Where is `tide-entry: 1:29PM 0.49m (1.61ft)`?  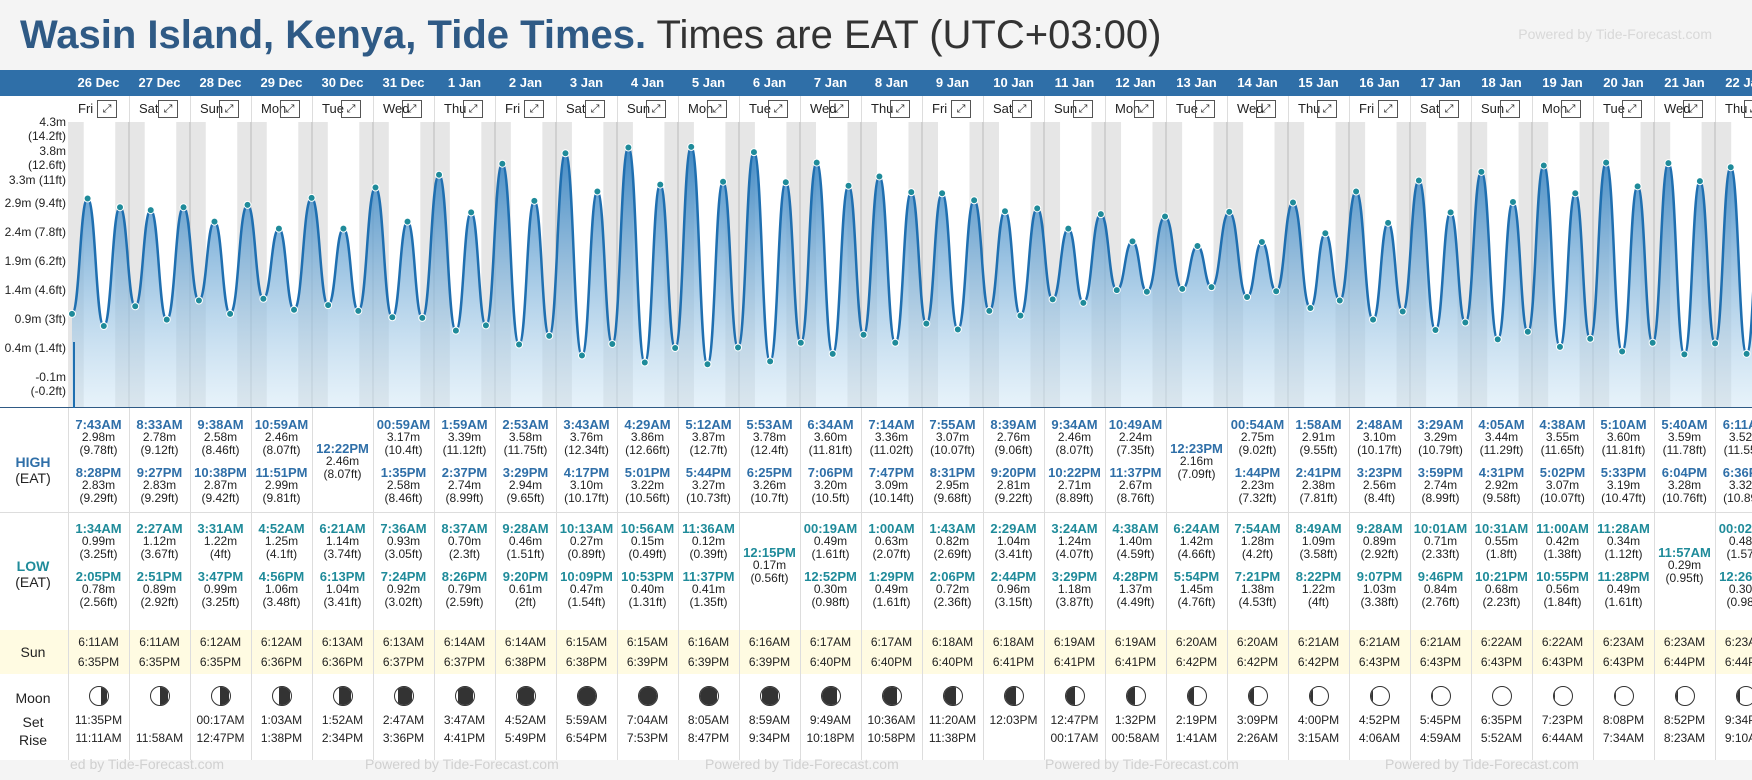
tide-entry: 1:29PM 0.49m (1.61ft) is located at coordinates (891, 589).